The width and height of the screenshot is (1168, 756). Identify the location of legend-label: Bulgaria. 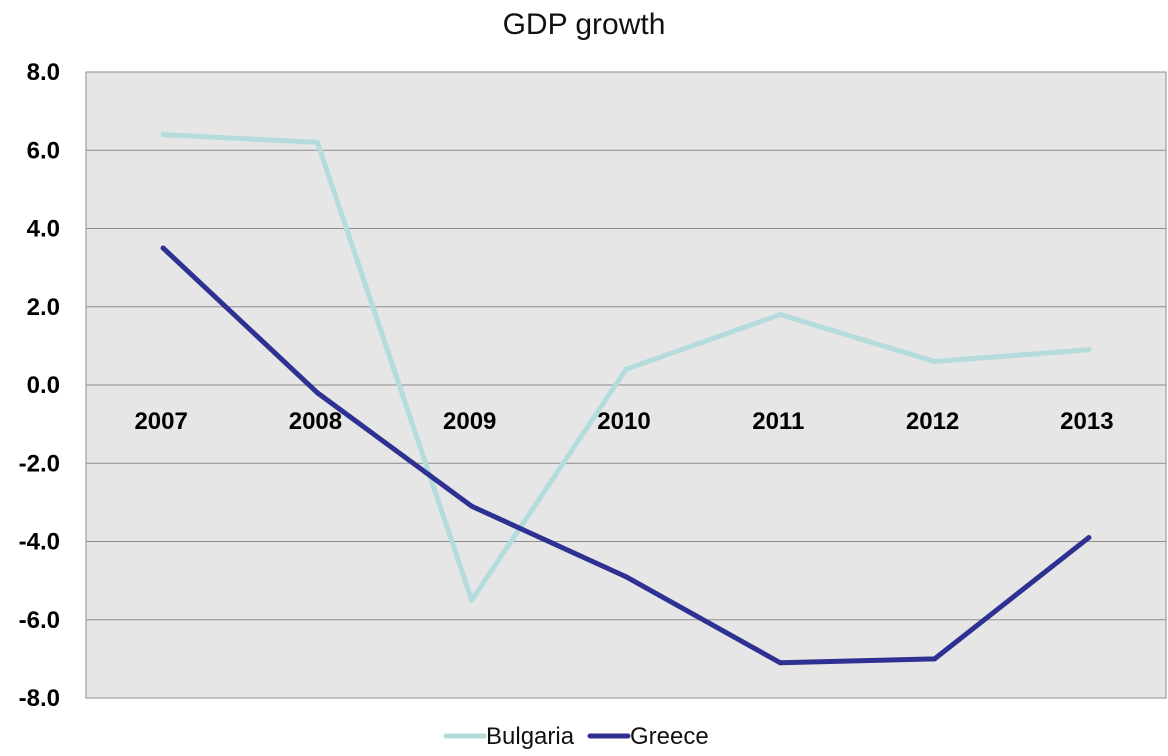
(530, 736).